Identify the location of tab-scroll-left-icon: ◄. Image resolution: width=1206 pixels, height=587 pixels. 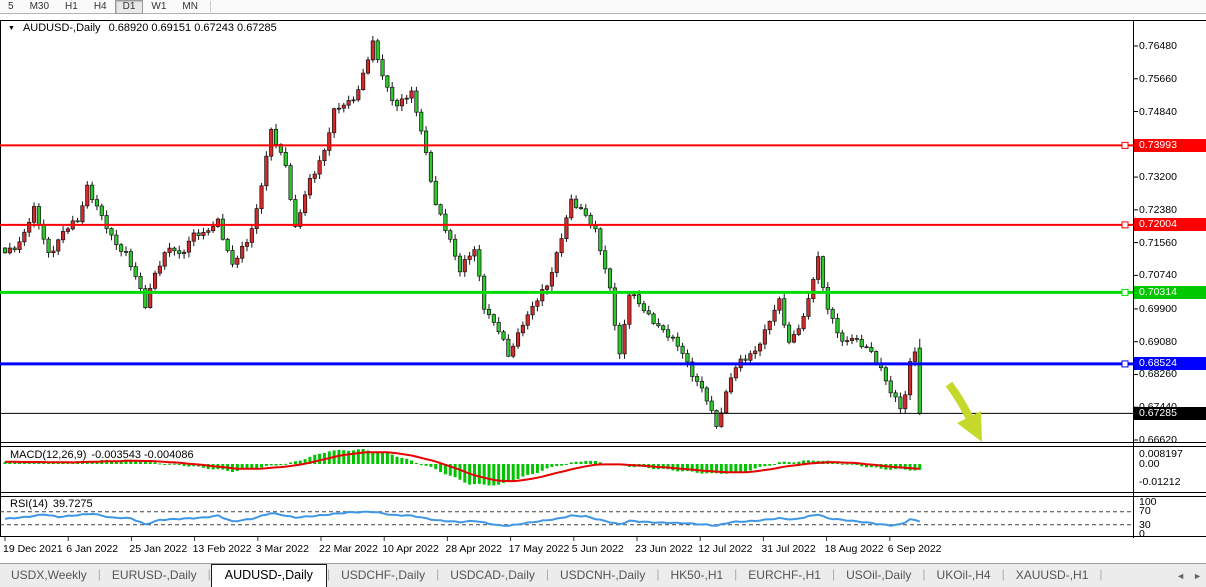
(1181, 576).